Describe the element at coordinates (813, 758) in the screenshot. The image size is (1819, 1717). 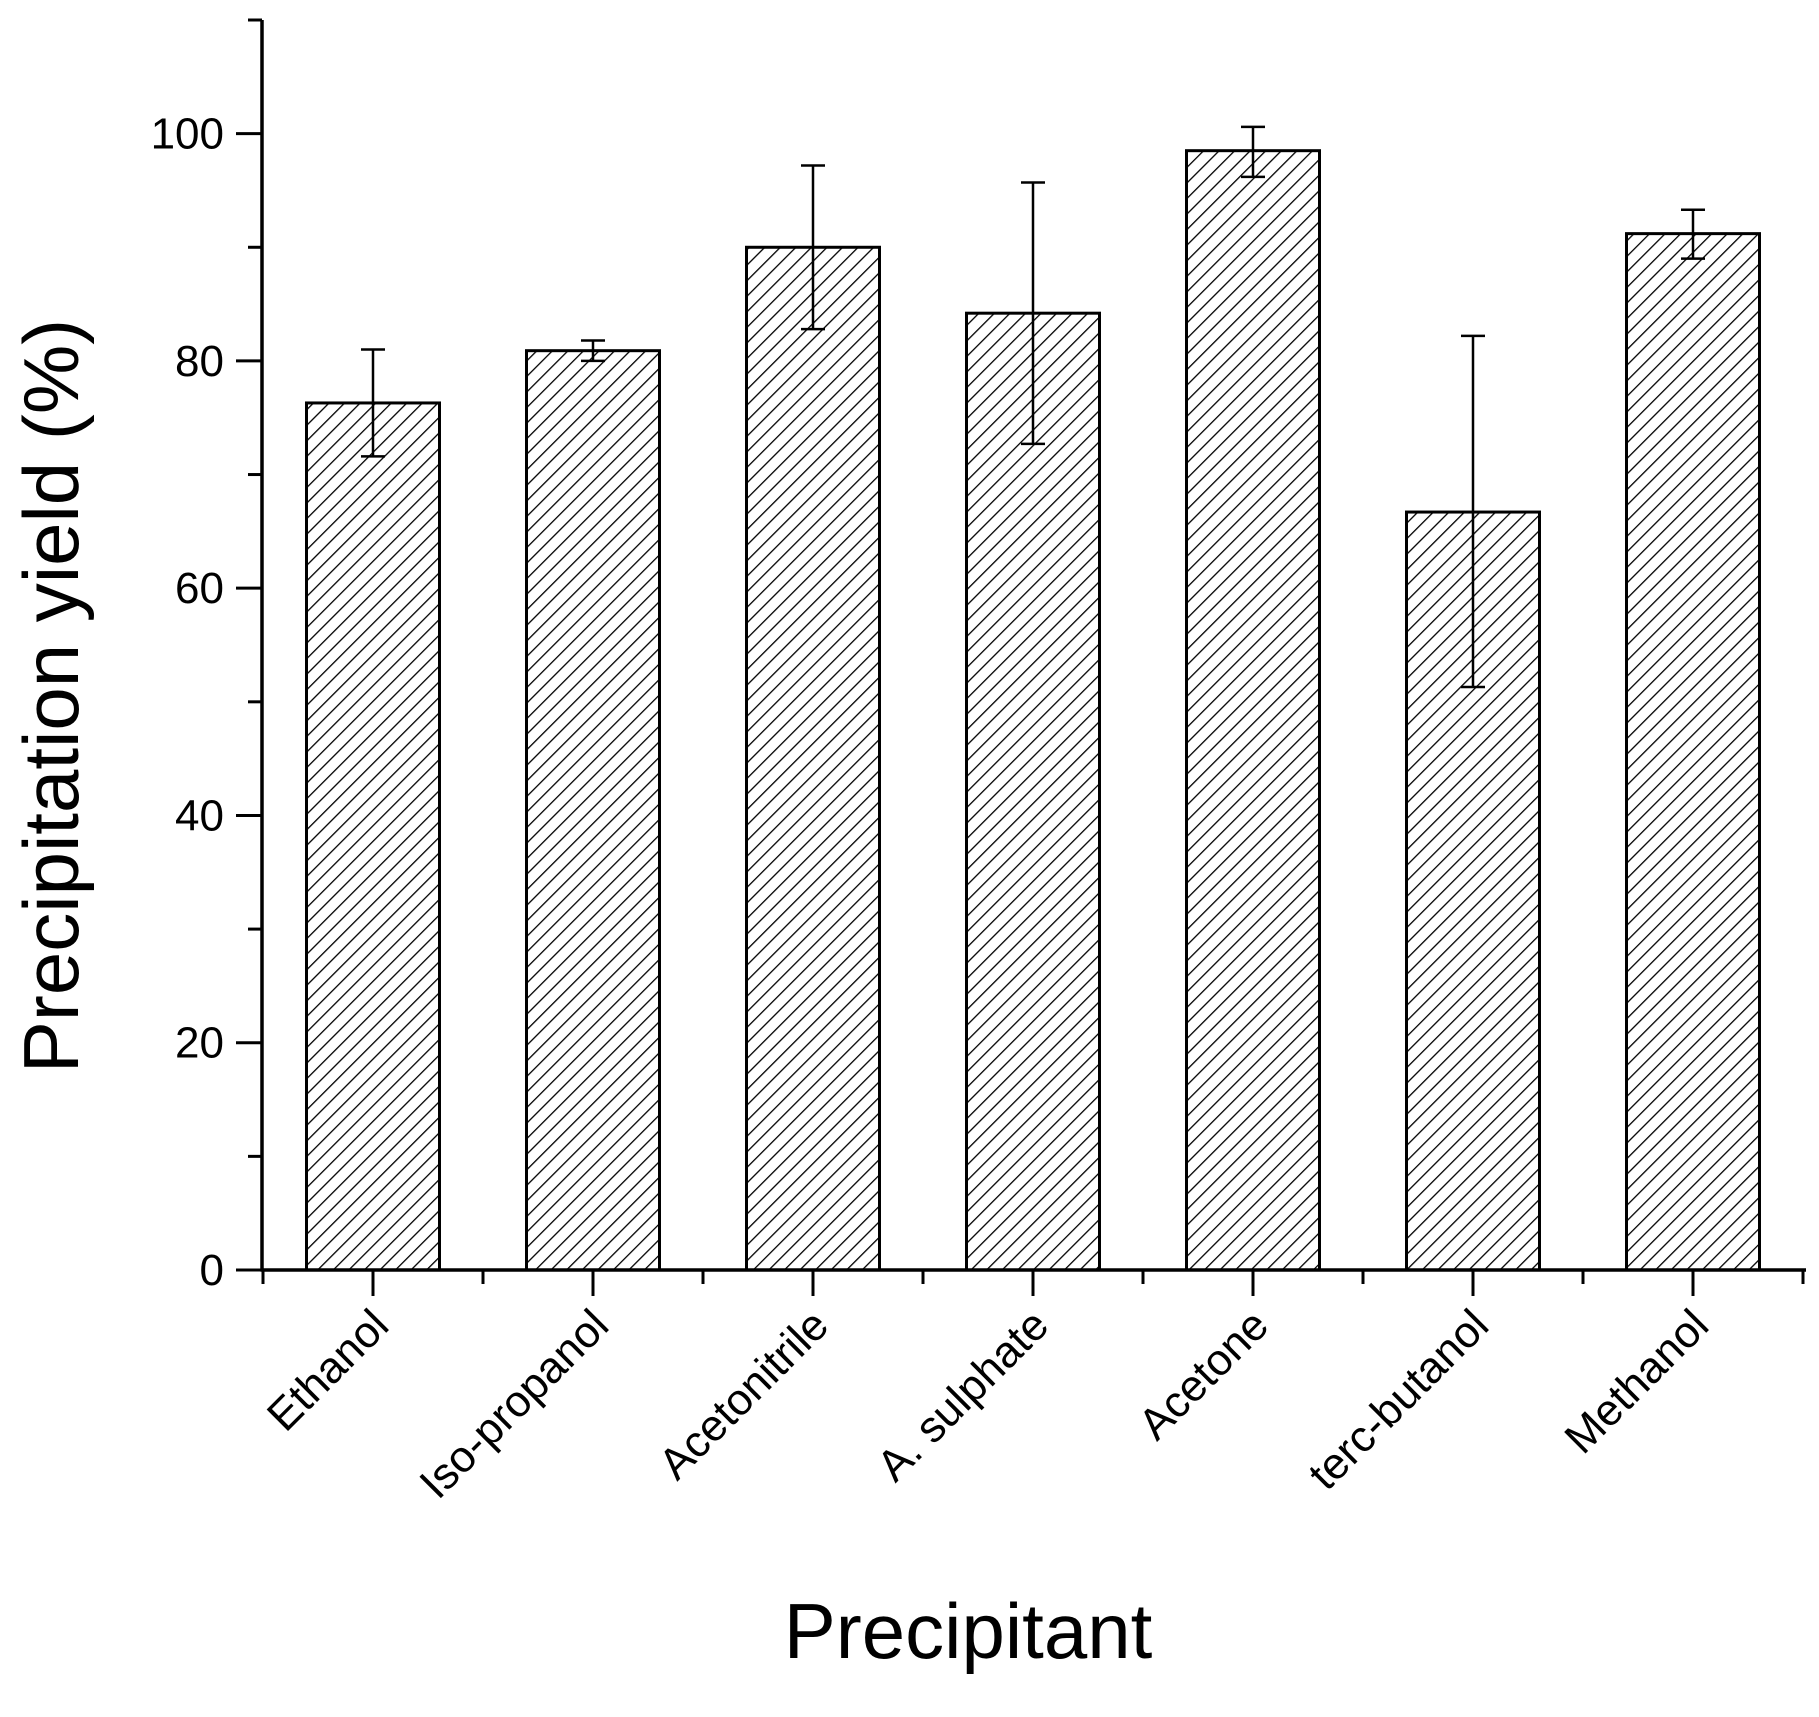
I see `bar-acetonitrile` at that location.